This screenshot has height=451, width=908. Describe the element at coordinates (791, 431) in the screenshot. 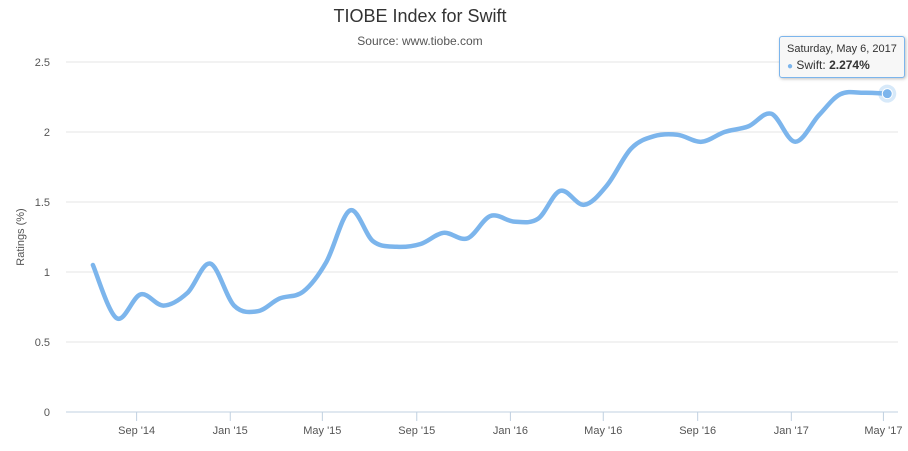

I see `x-tick-label-7: Jan '17` at that location.